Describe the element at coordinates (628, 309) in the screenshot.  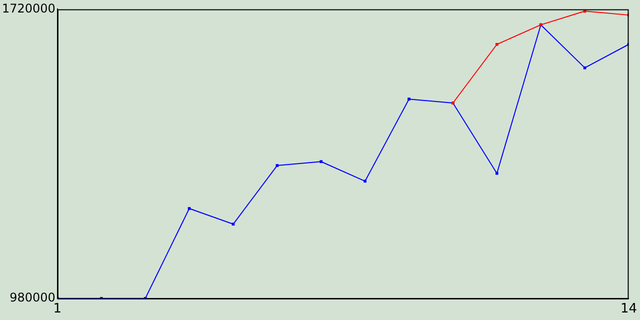
I see `x-tick-label: 14` at that location.